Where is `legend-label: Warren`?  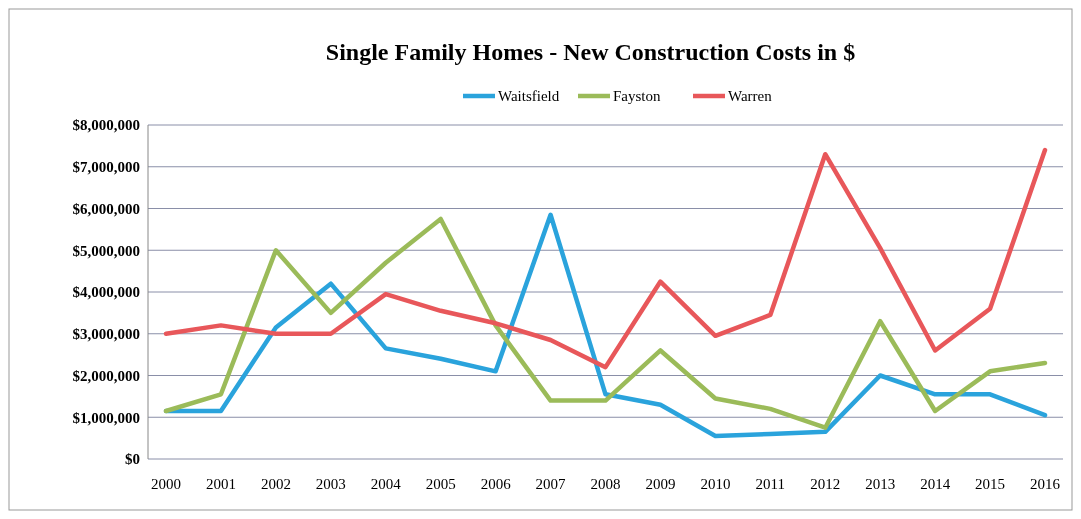
legend-label: Warren is located at coordinates (750, 96).